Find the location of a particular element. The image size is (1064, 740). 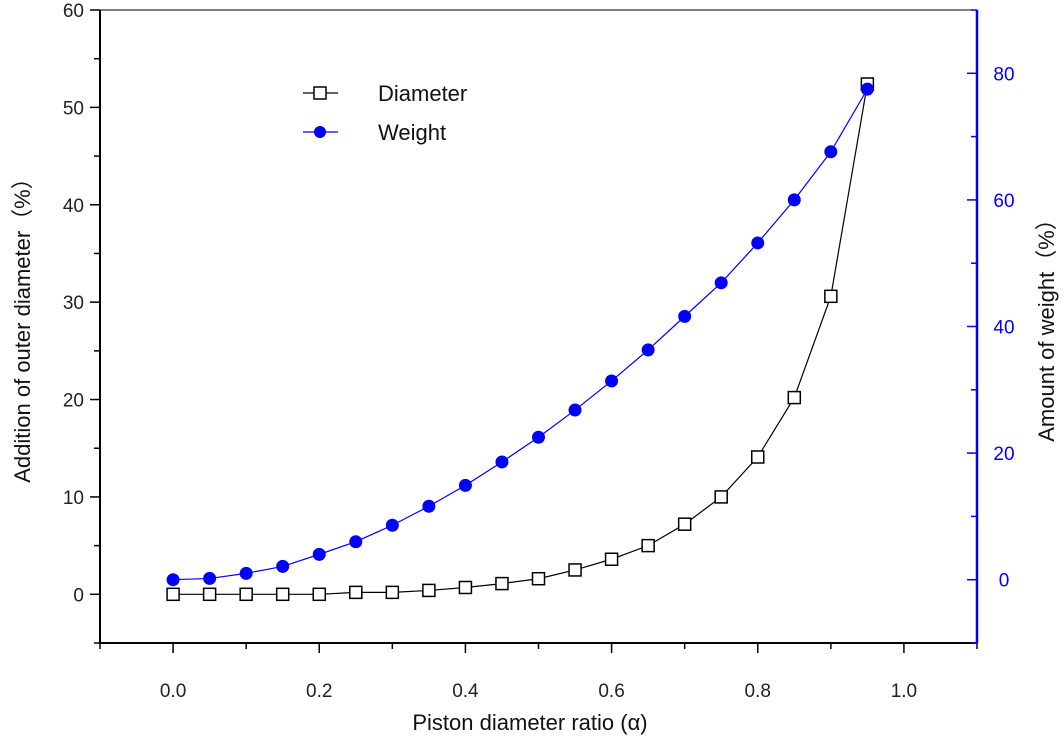

legend-weight-label: Weight is located at coordinates (412, 132).